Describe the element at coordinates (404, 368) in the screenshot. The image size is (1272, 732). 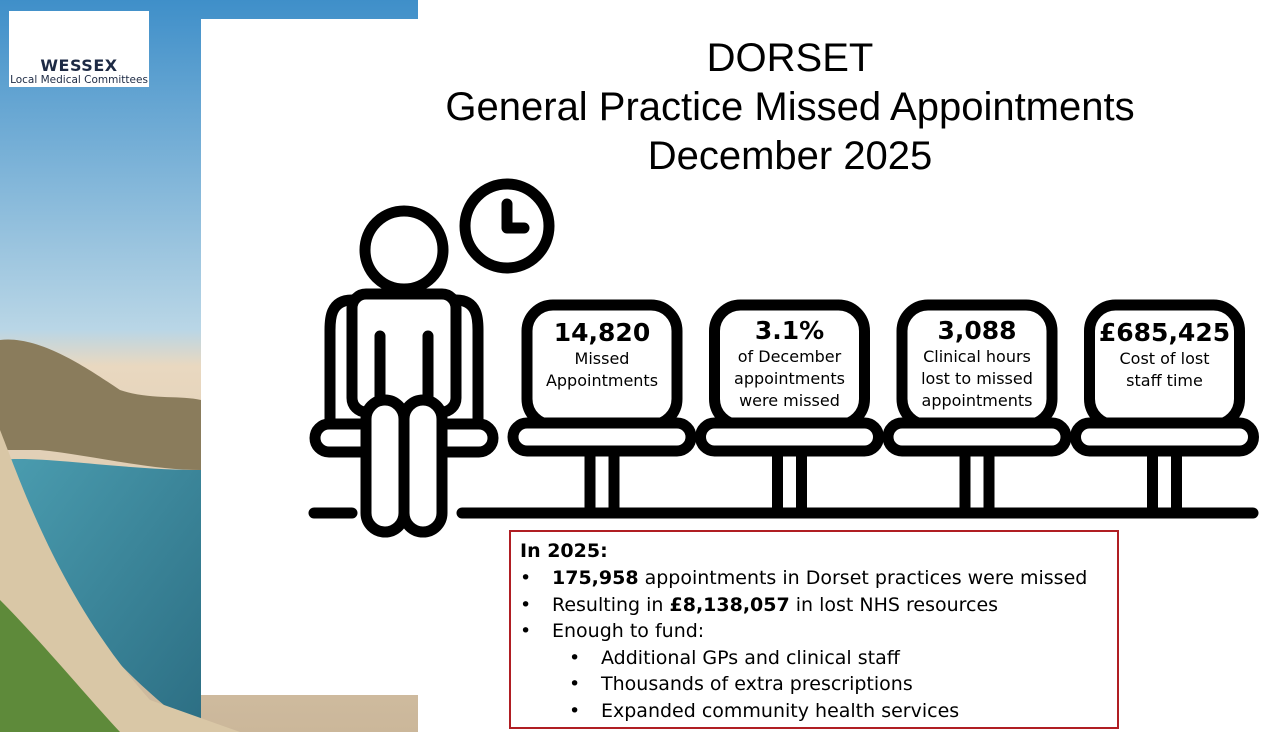
I see `person-arms` at that location.